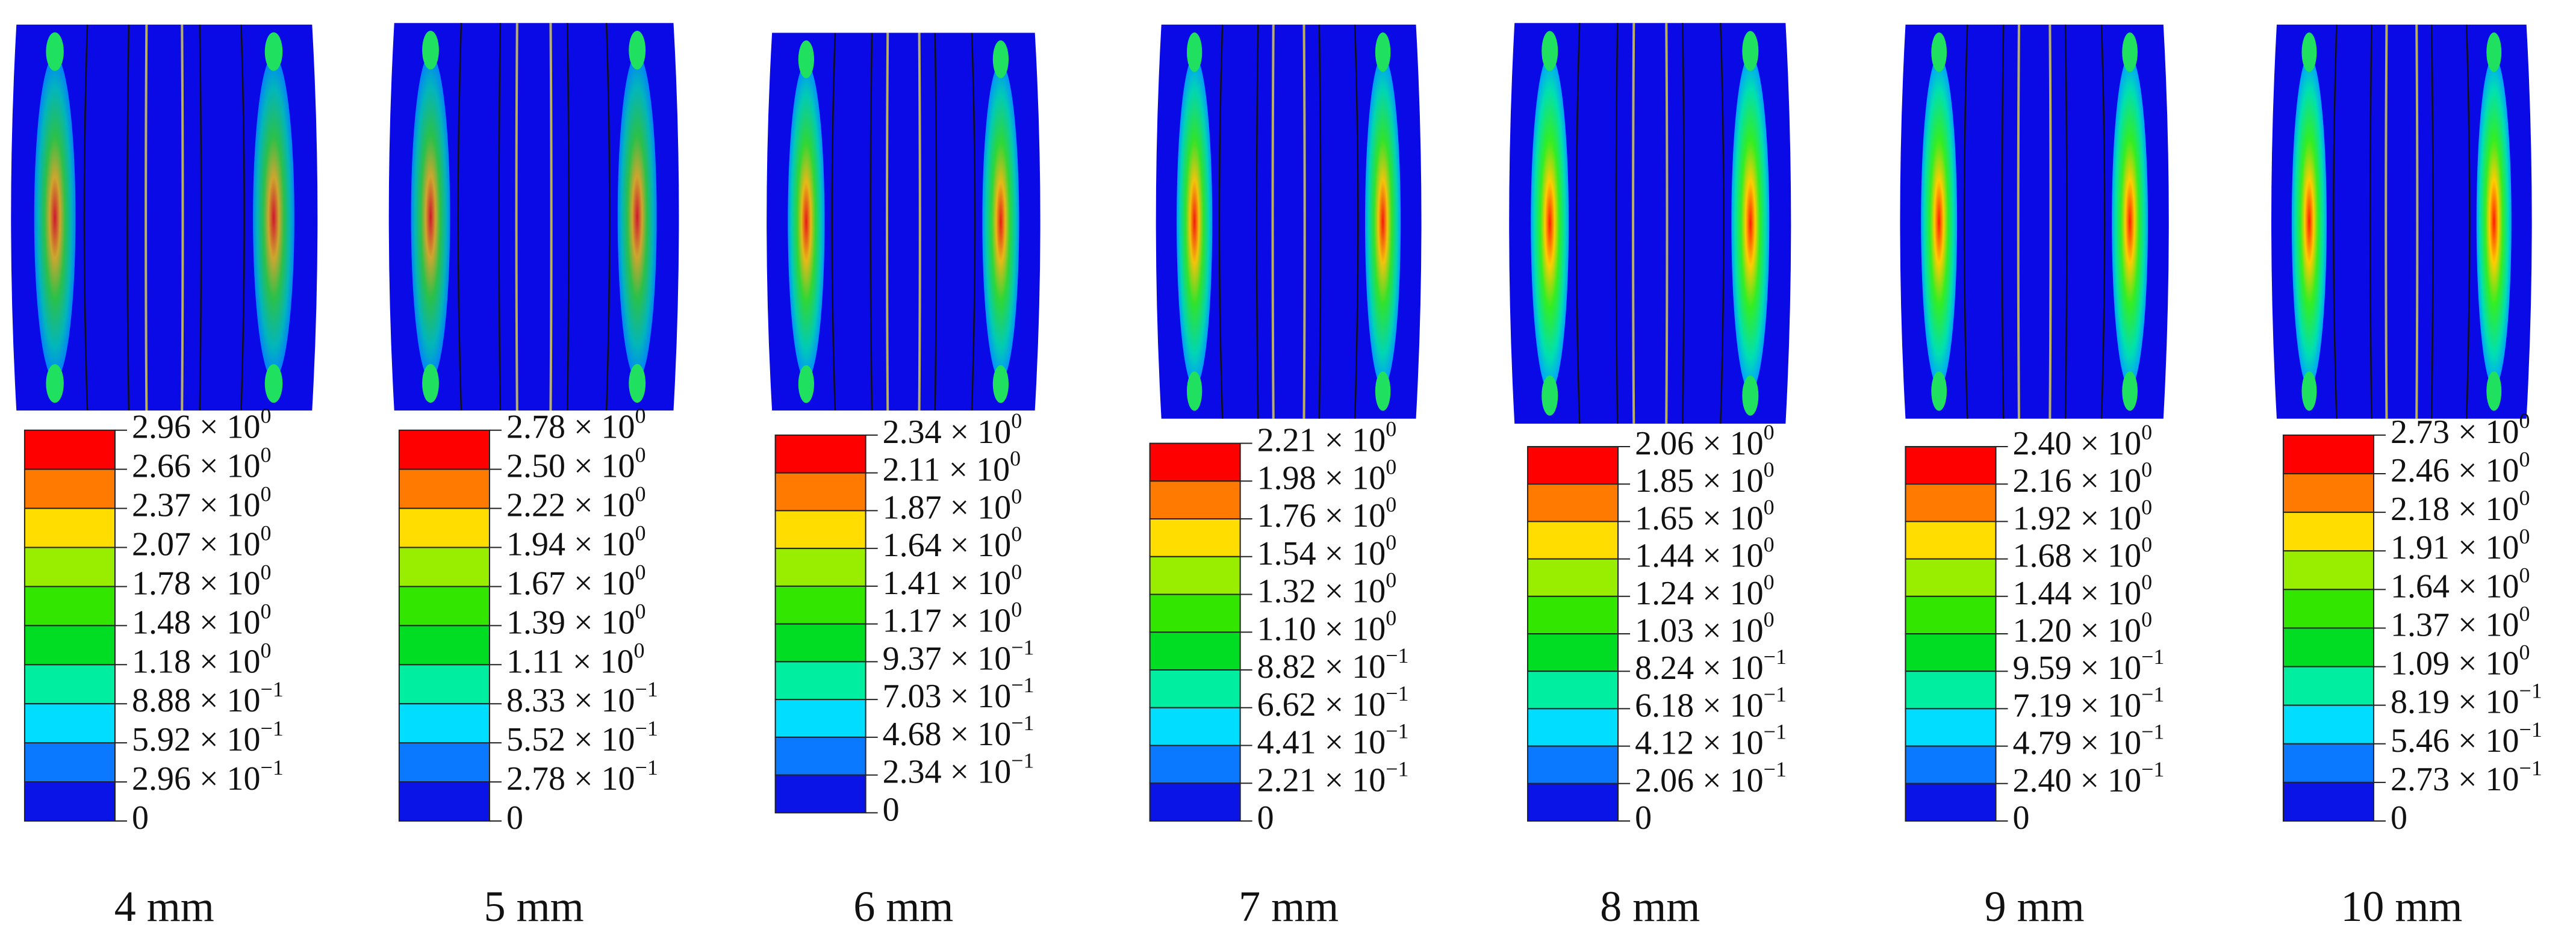 Image resolution: width=2576 pixels, height=948 pixels. What do you see at coordinates (948, 658) in the screenshot?
I see `legend-mantissa: 9.37 × 10` at bounding box center [948, 658].